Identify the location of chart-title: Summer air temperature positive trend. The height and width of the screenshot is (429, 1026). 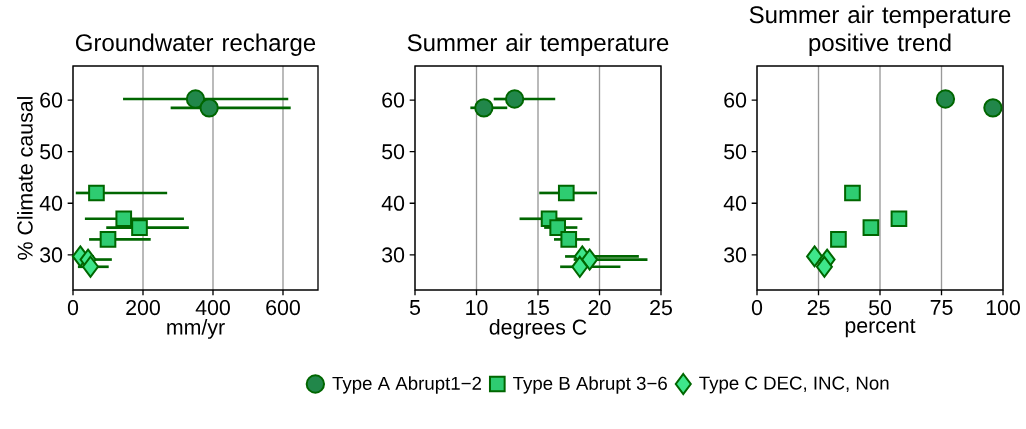
(880, 30).